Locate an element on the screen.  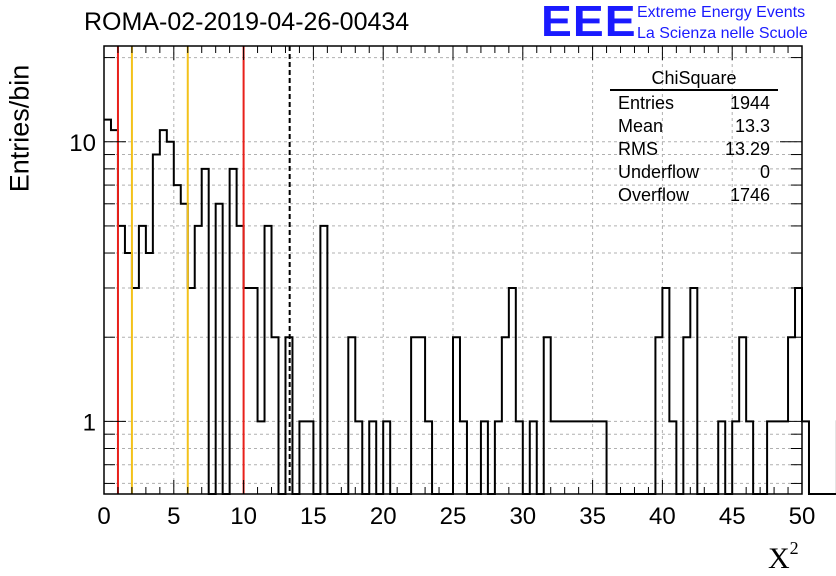
stats-row-mean: Mean 13.3 is located at coordinates (694, 126).